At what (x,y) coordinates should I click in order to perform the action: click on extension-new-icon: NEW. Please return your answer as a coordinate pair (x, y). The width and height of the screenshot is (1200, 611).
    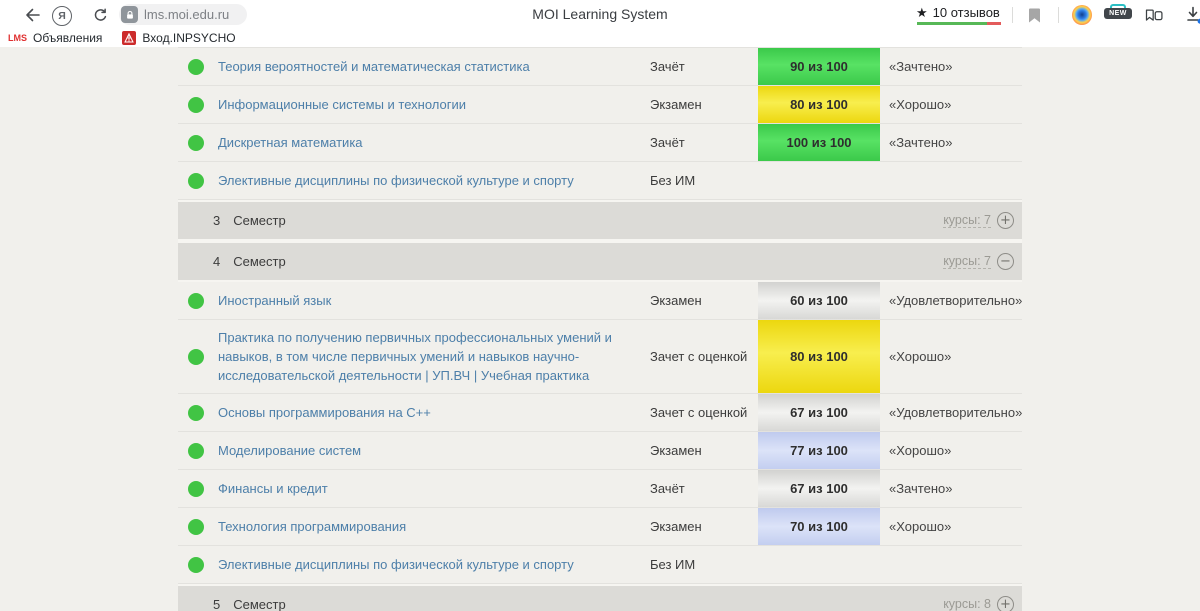
    Looking at the image, I should click on (1118, 11).